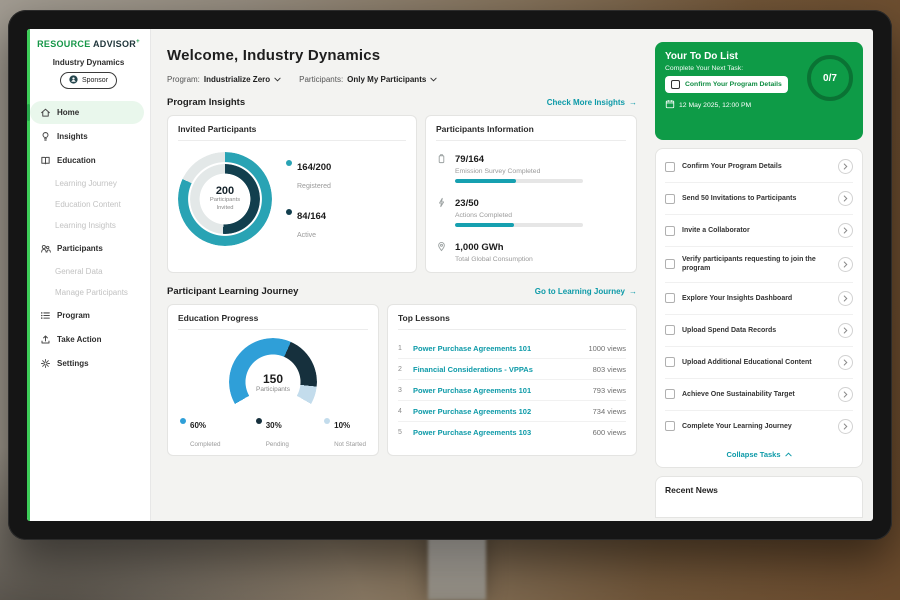  I want to click on sidebar-item-settings: Settings, so click(87, 363).